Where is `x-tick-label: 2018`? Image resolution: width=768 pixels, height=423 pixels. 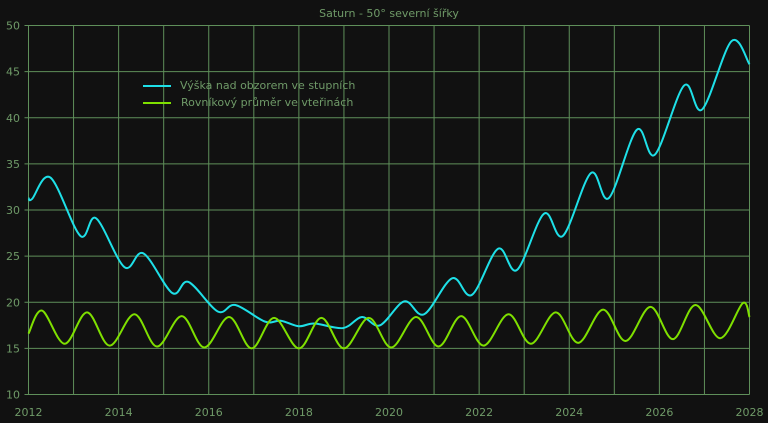
x-tick-label: 2018 is located at coordinates (299, 412).